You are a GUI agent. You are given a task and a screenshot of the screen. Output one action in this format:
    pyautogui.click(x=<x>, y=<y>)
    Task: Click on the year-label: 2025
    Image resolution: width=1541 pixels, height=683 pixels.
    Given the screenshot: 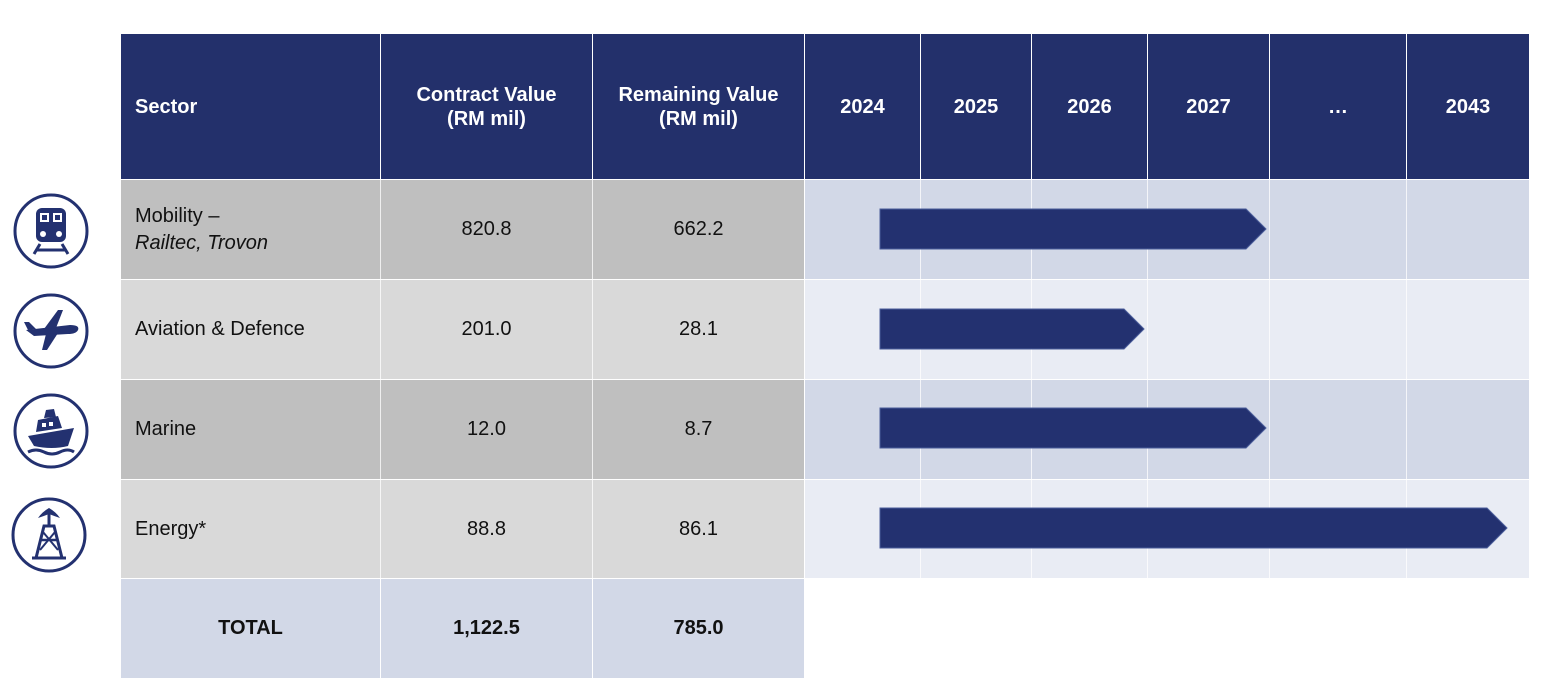 What is the action you would take?
    pyautogui.click(x=976, y=106)
    